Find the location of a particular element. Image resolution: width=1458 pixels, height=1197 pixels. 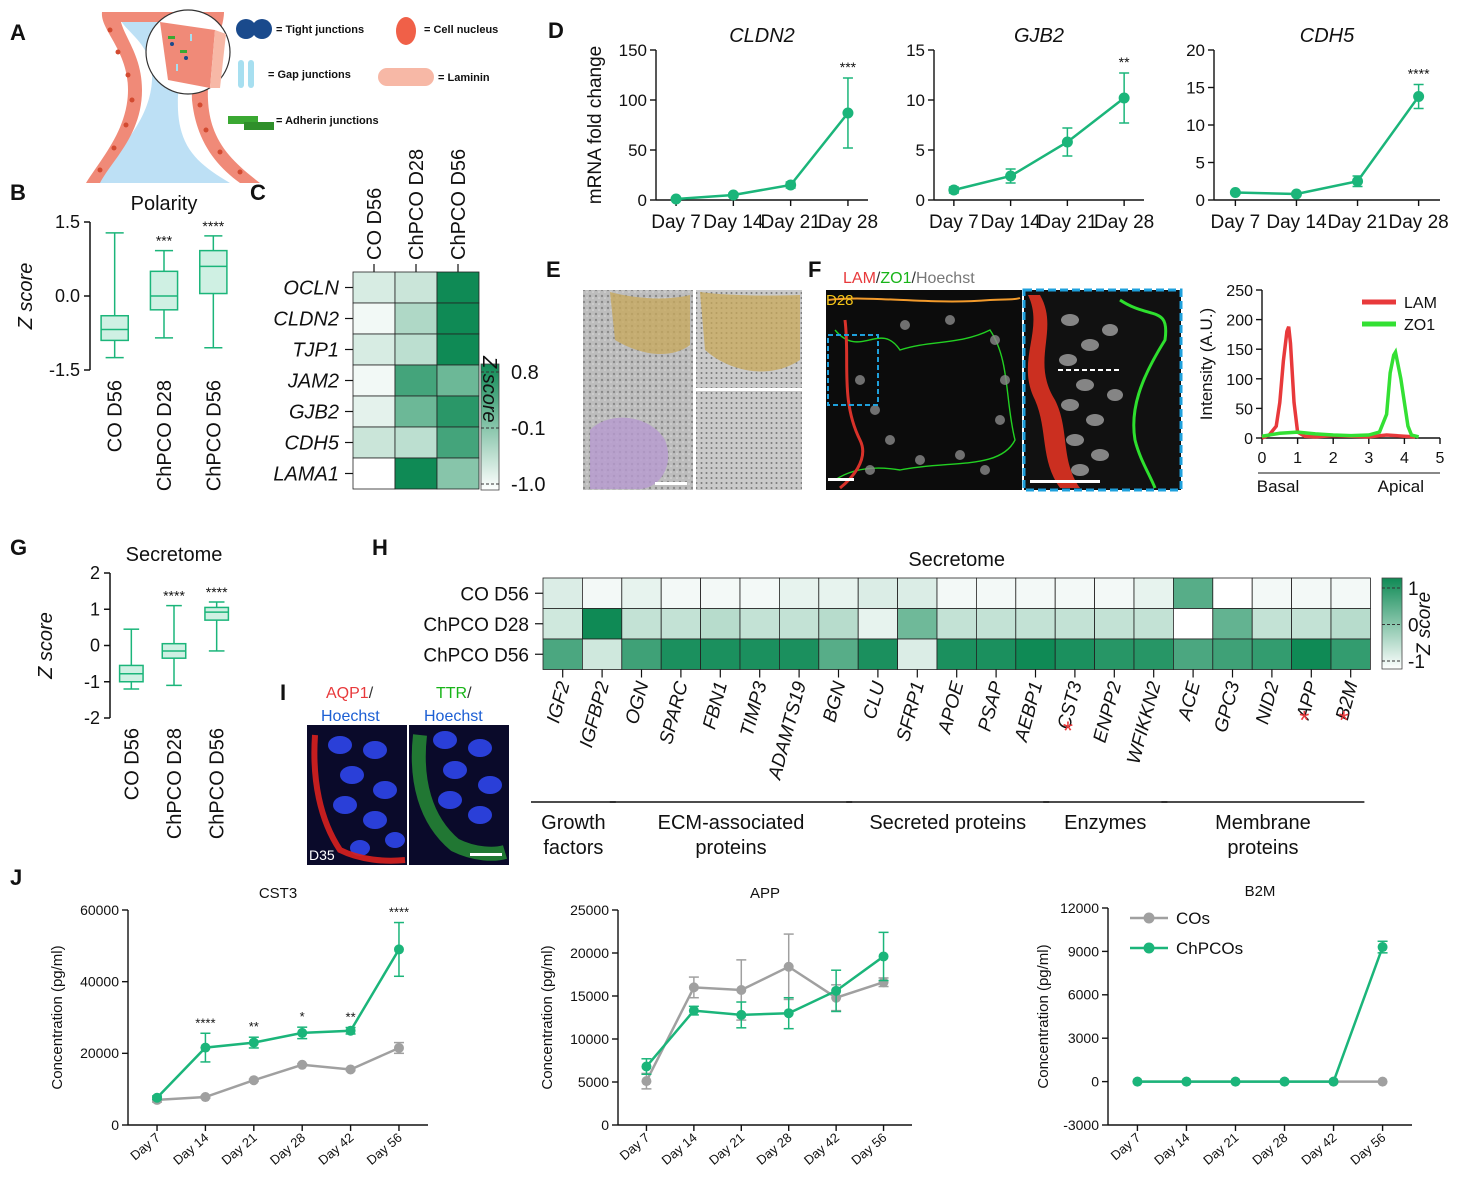

star-marker: * is located at coordinates (1304, 720).